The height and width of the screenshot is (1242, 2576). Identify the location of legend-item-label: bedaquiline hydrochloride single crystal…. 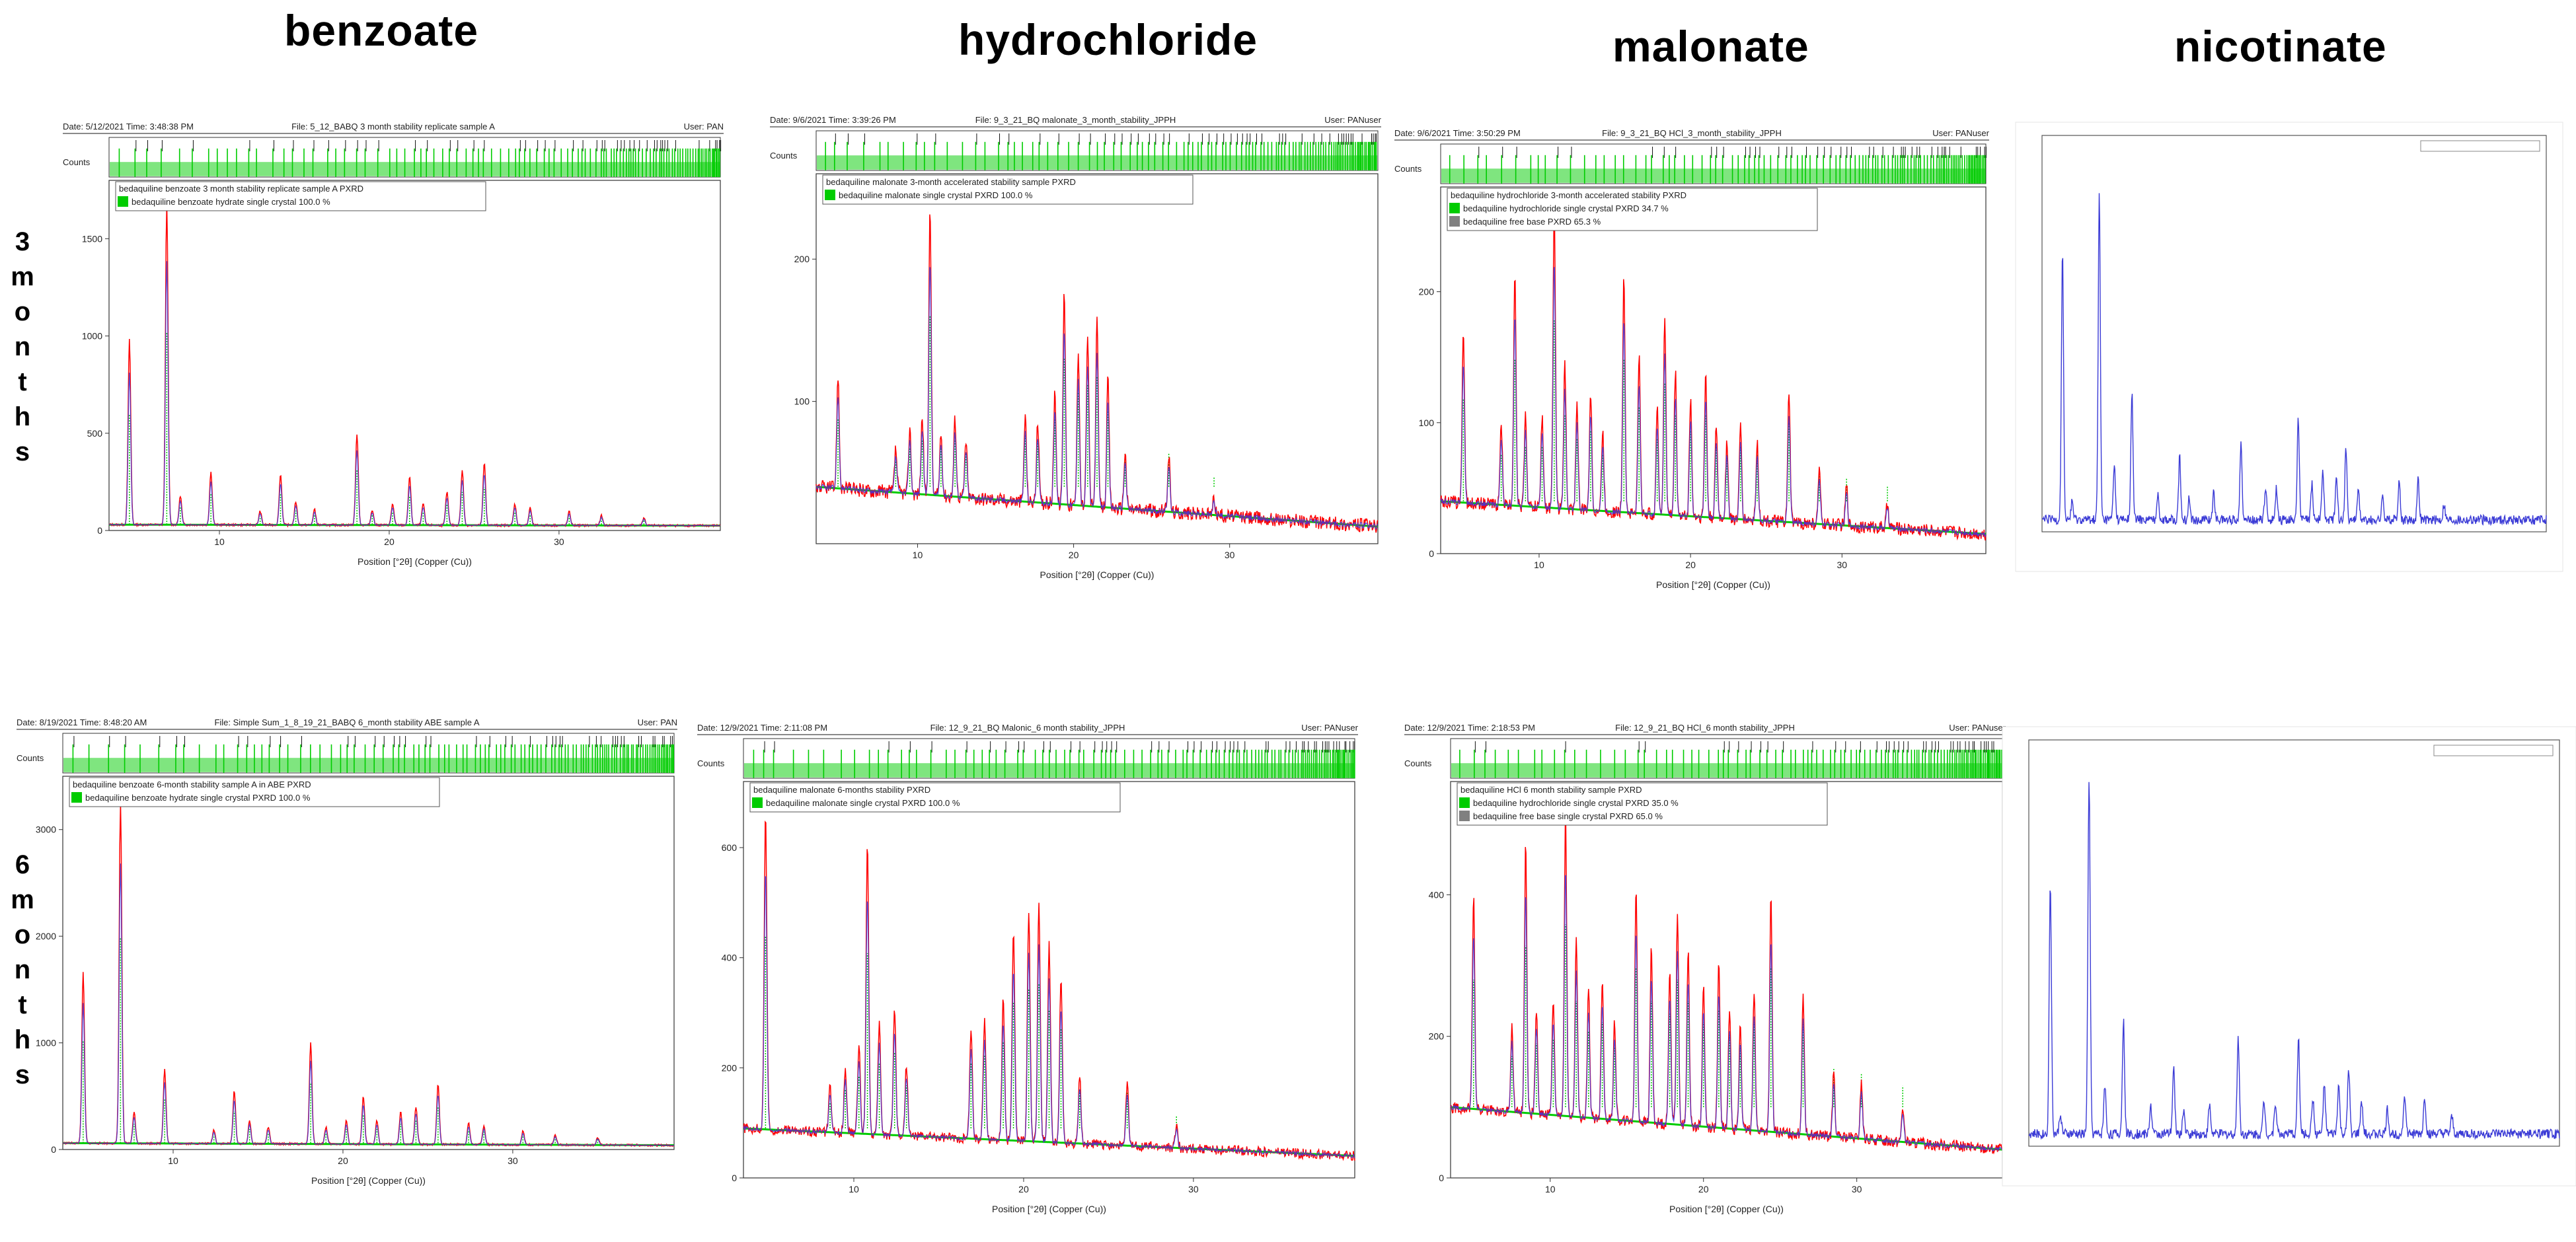
(1576, 803).